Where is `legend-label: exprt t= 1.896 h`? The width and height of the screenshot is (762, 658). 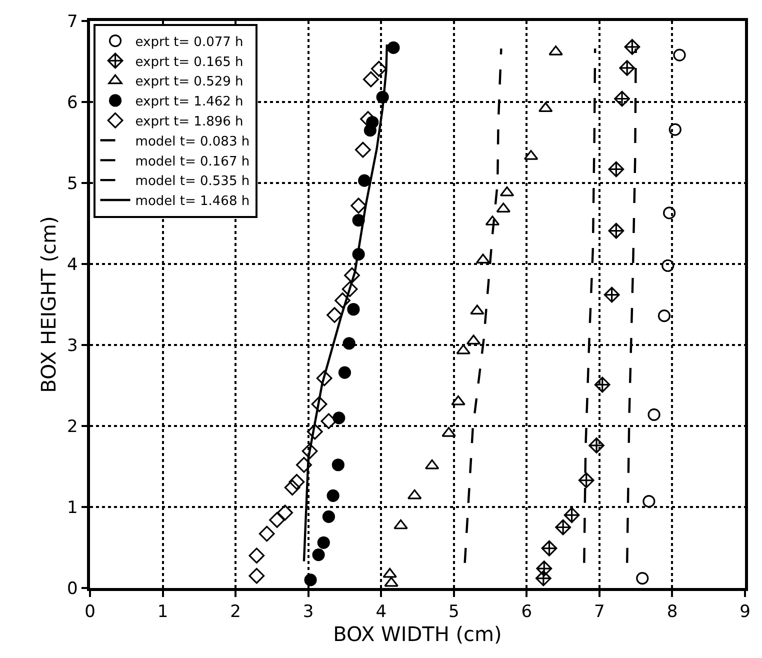
legend-label: exprt t= 1.896 h is located at coordinates (189, 122).